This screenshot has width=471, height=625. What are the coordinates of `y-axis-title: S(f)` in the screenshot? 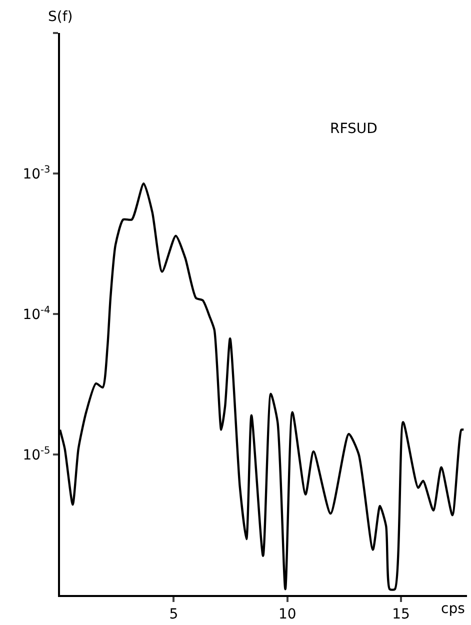 It's located at (60, 17).